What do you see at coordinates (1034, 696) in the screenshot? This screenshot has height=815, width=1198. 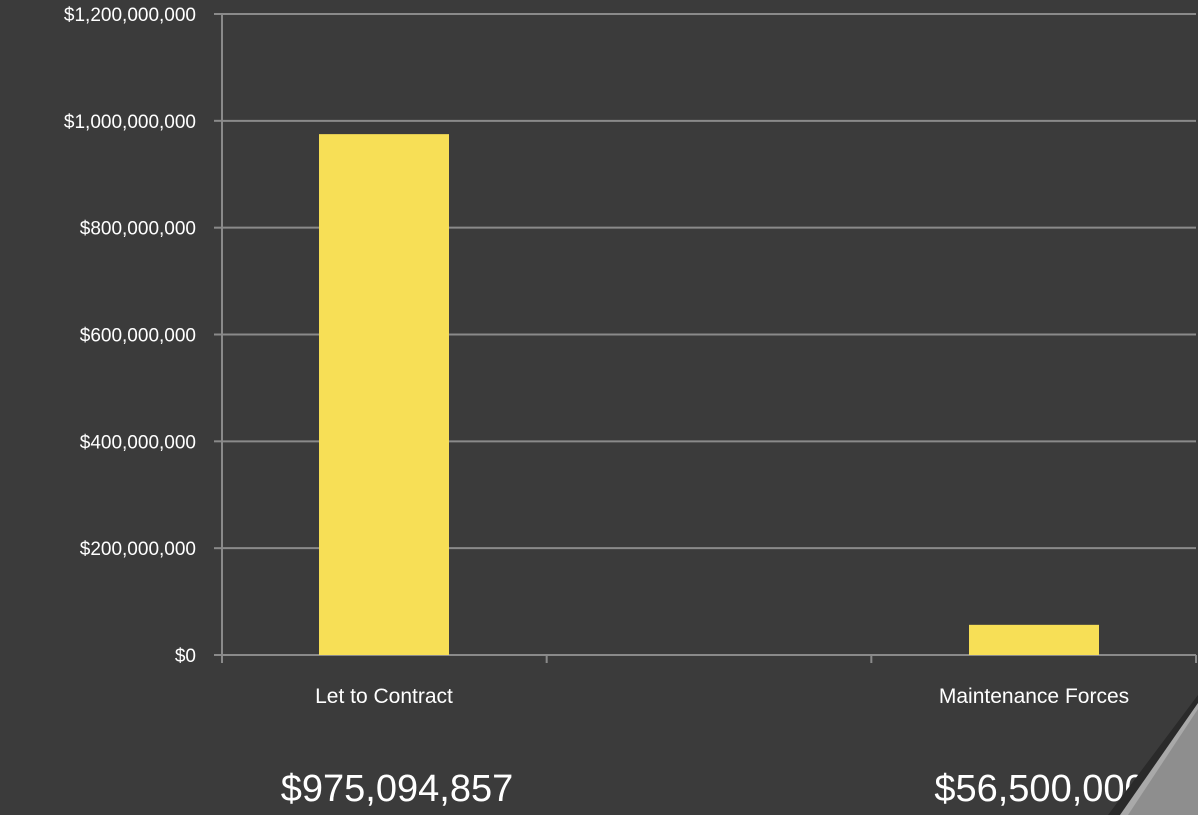 I see `x-category-label: Maintenance Forces` at bounding box center [1034, 696].